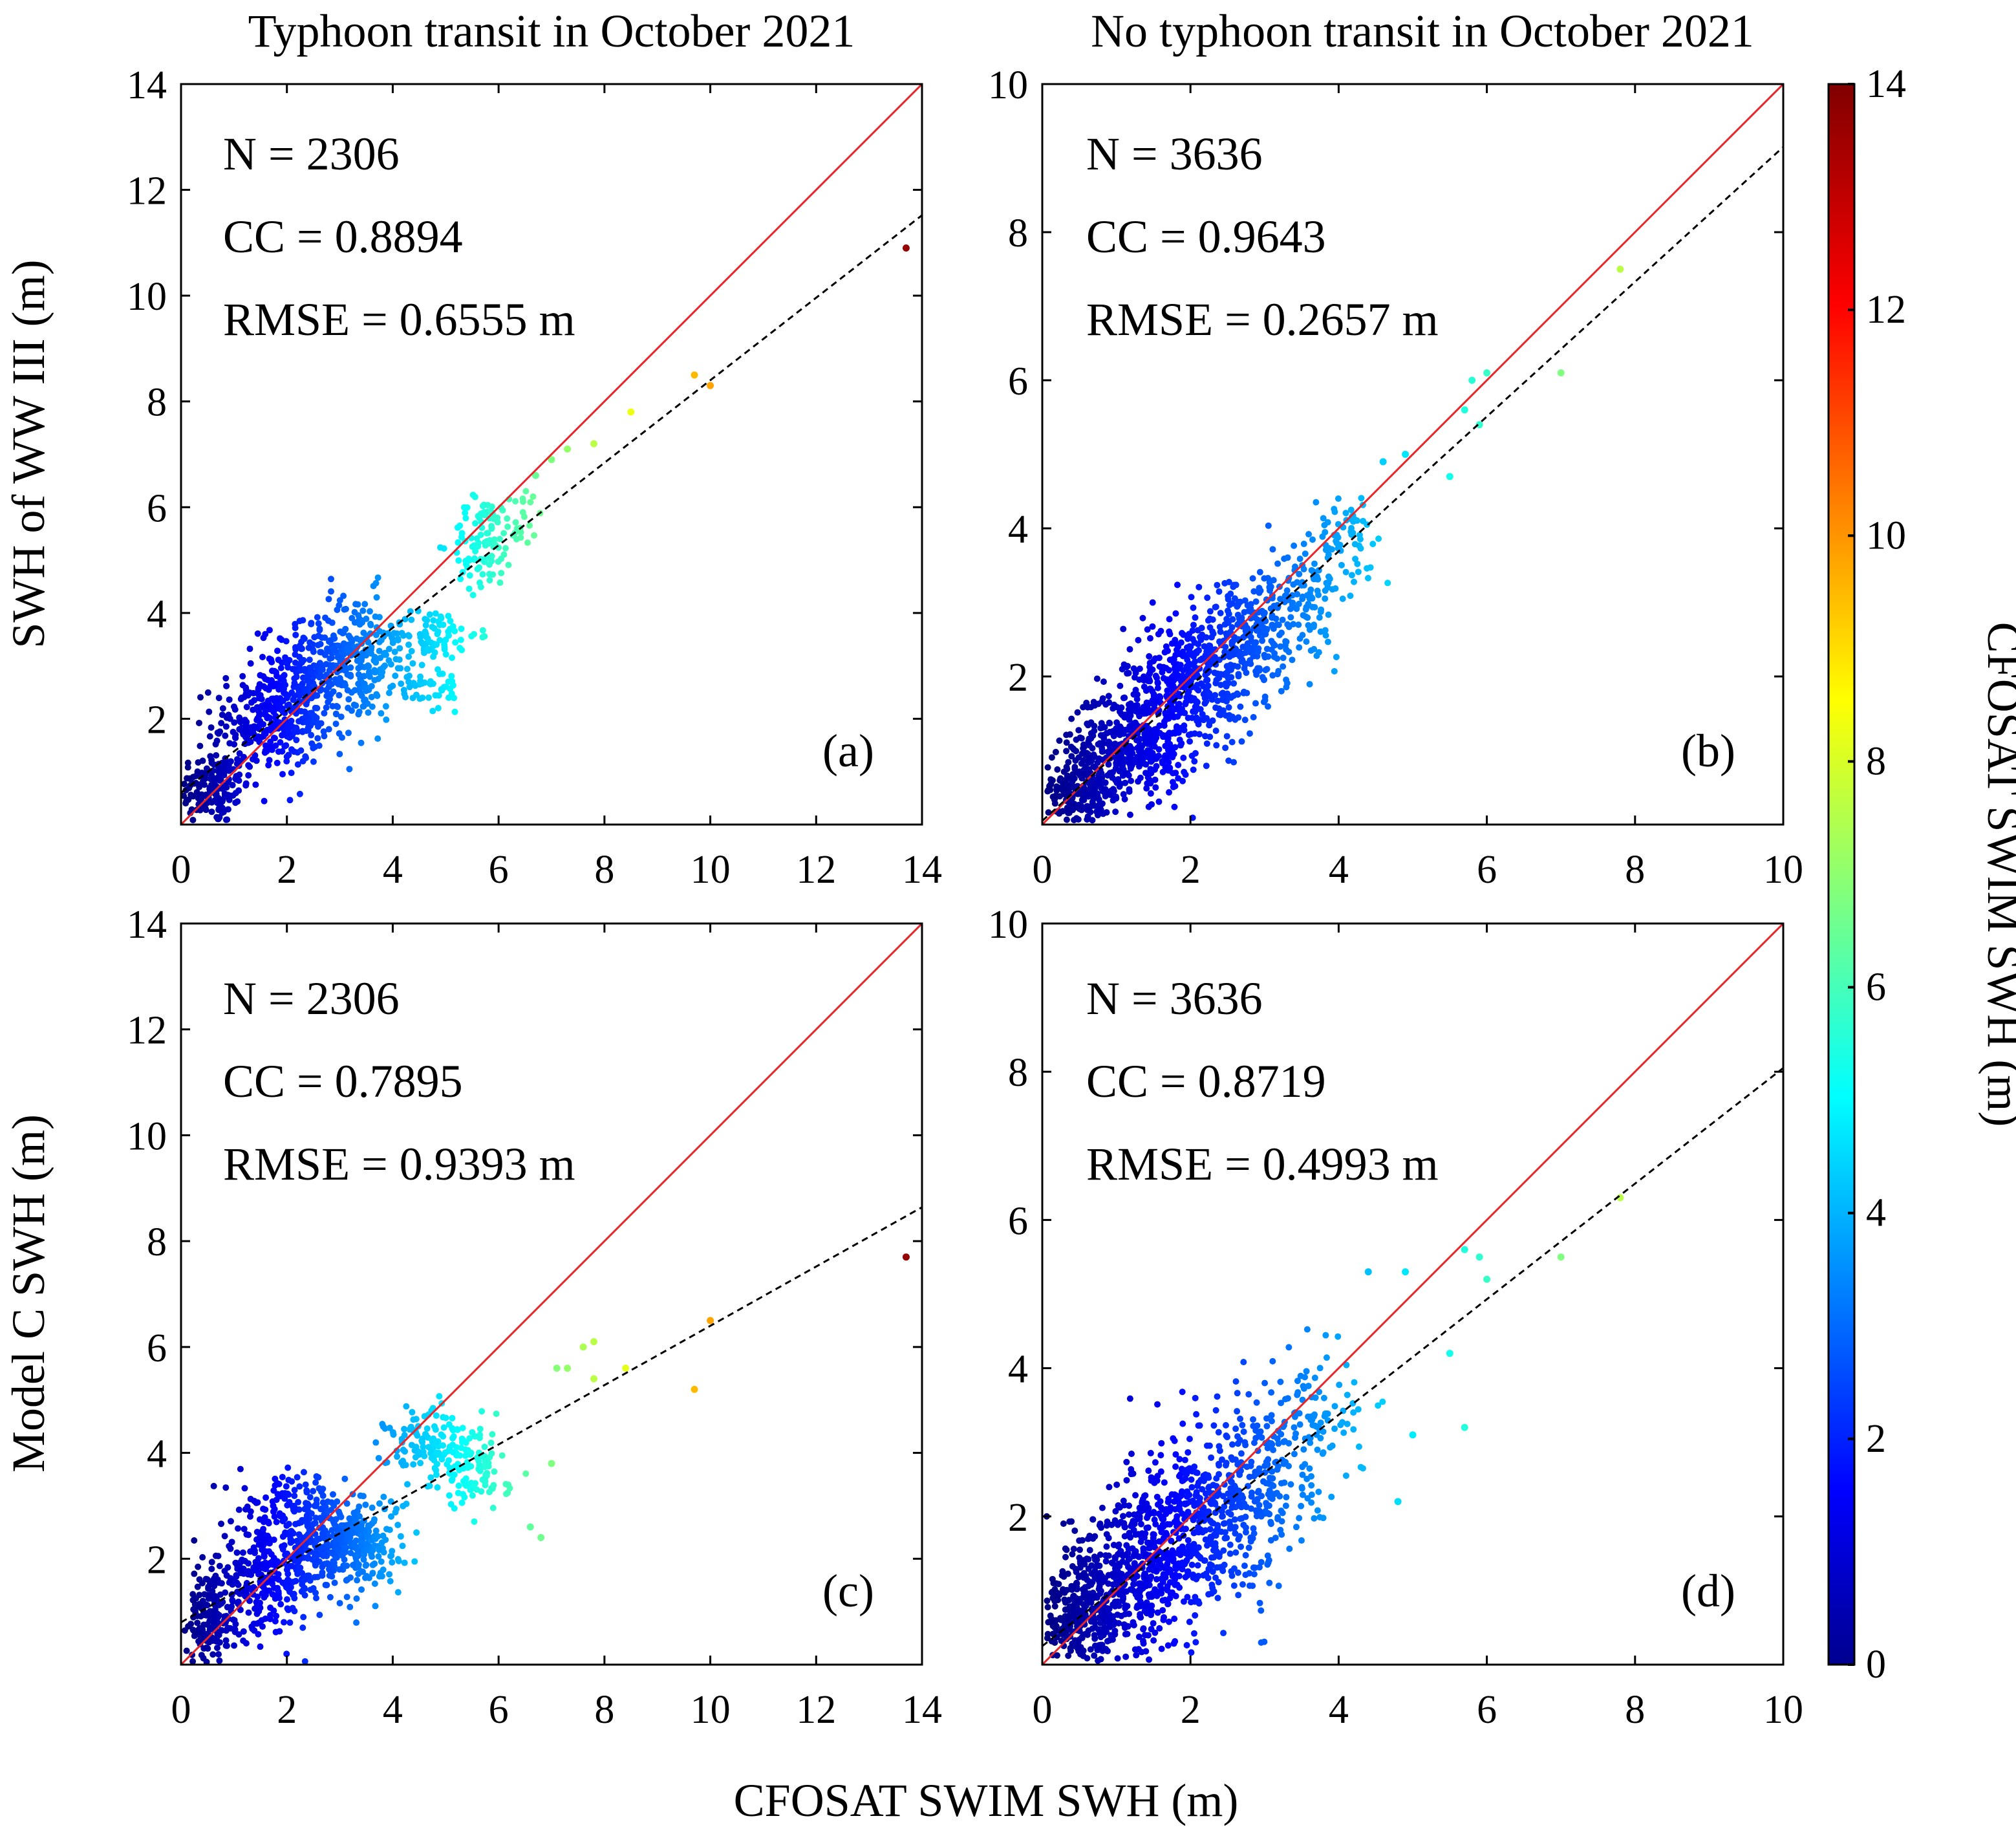  Describe the element at coordinates (343, 1081) in the screenshot. I see `stat-cc: CC = 0.7895` at that location.